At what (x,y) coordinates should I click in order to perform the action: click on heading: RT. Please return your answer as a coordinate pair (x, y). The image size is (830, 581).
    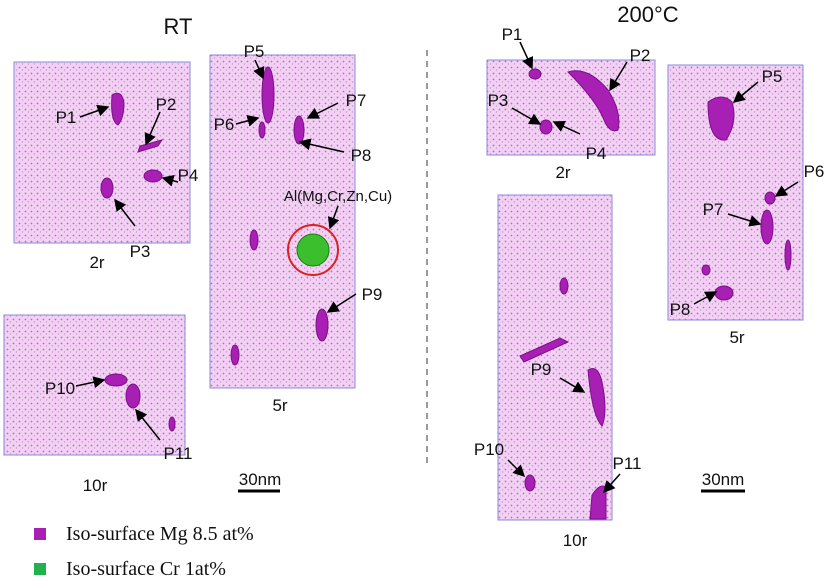
    Looking at the image, I should click on (178, 26).